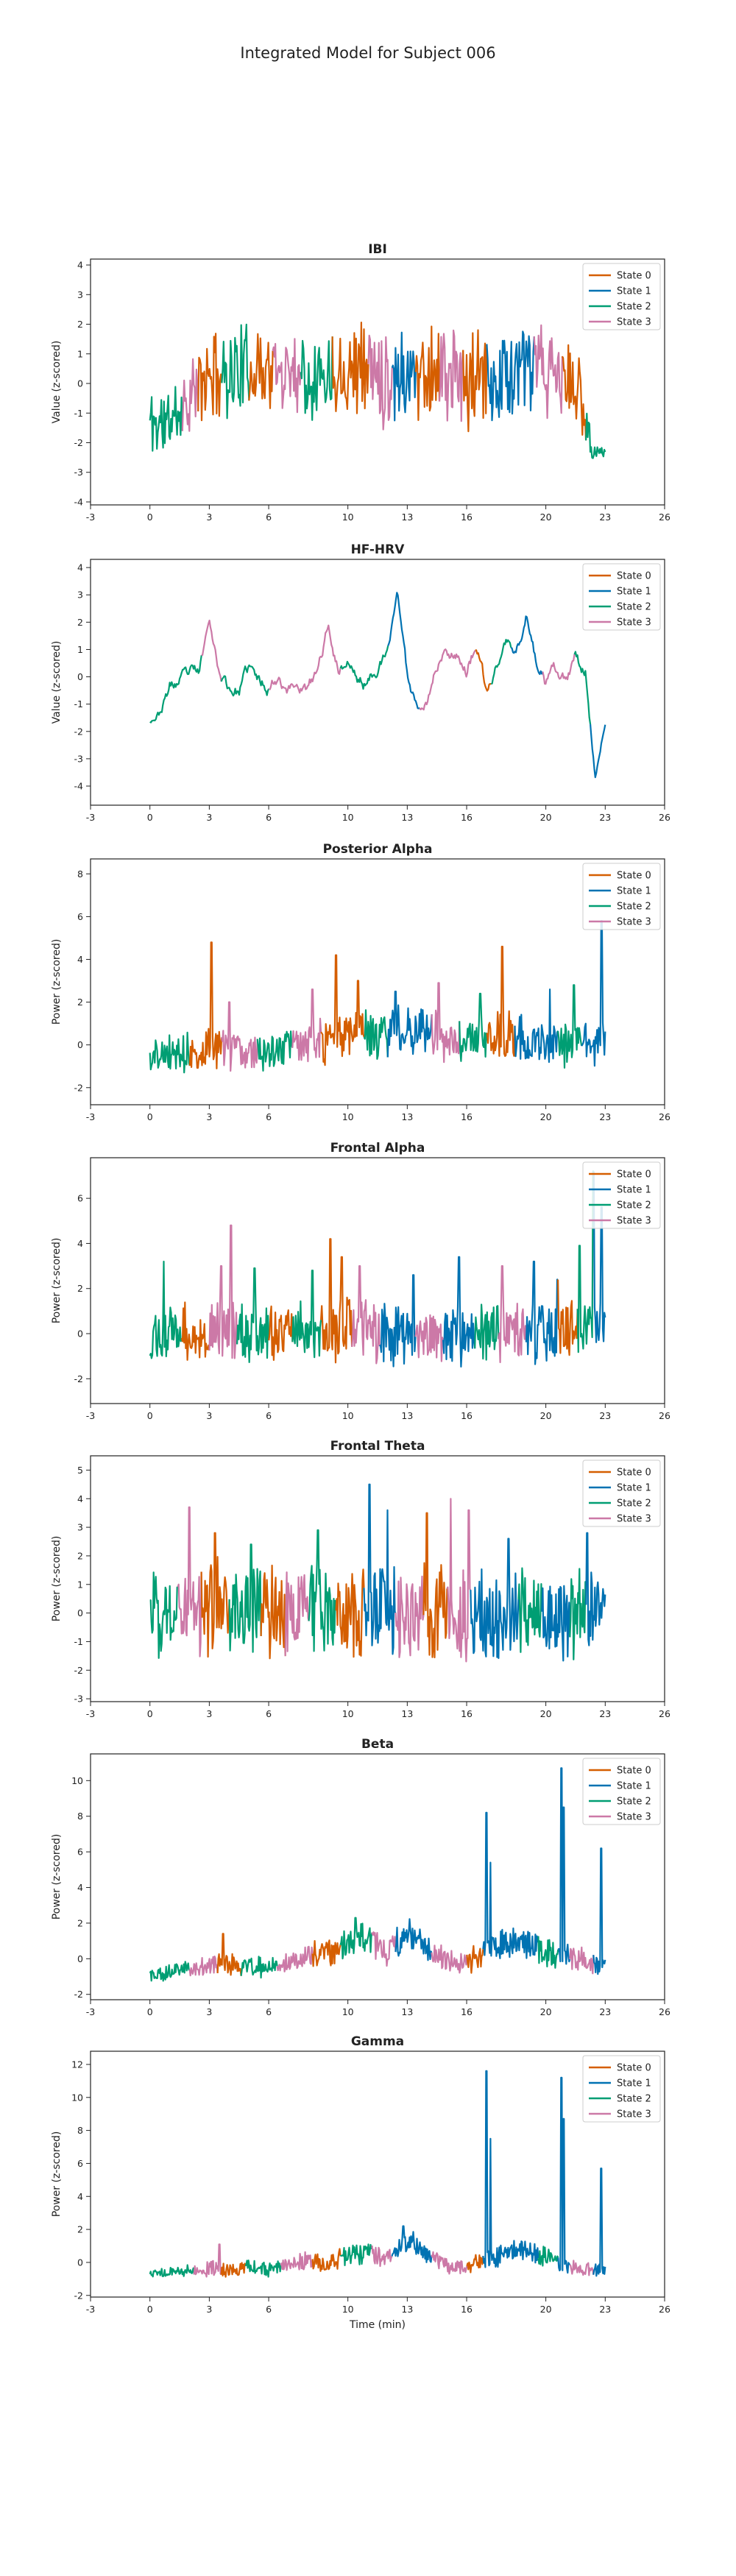 This screenshot has width=736, height=2576. What do you see at coordinates (79, 787) in the screenshot?
I see `y-tick-label: -4` at bounding box center [79, 787].